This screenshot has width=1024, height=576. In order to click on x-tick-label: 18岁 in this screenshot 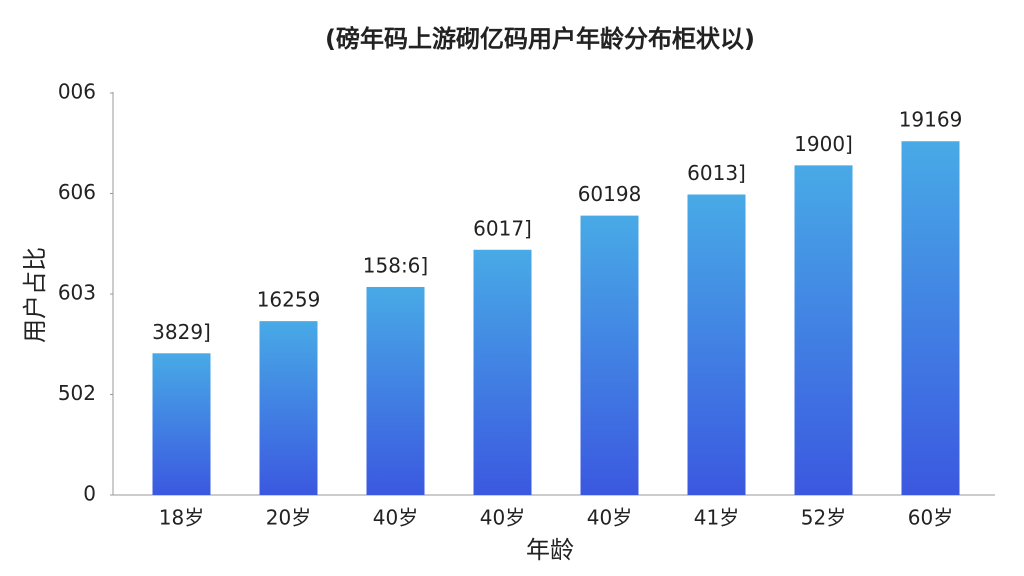, I will do `click(181, 518)`.